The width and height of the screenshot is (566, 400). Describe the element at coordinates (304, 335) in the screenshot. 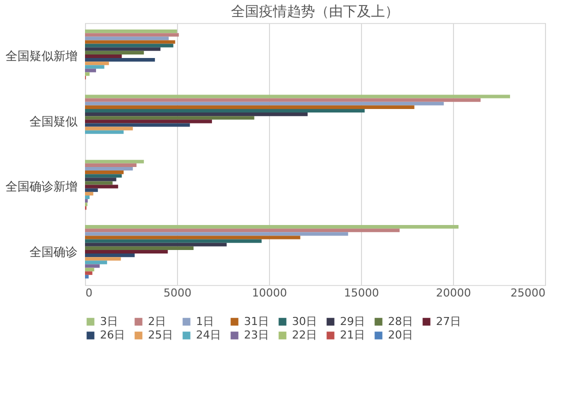

I see `legend-label: 22日` at that location.